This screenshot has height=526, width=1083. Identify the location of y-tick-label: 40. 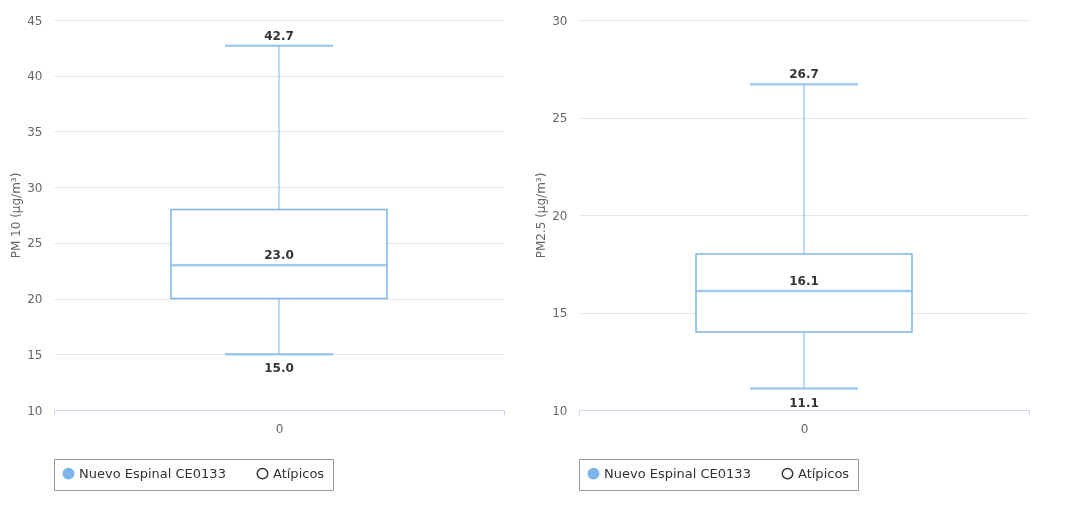
(35, 76).